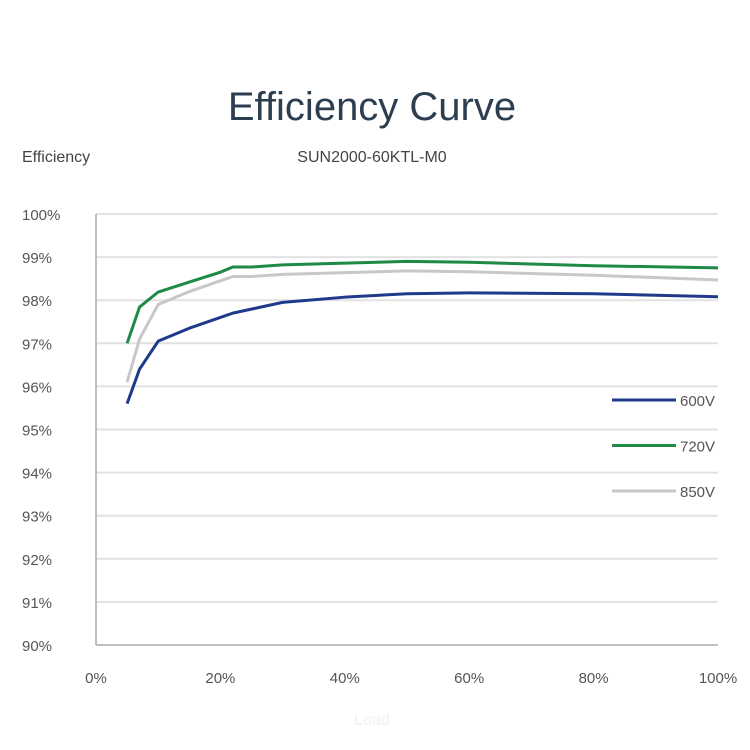 The width and height of the screenshot is (750, 750). I want to click on chart-subtitle: SUN2000-60KTL-M0, so click(372, 157).